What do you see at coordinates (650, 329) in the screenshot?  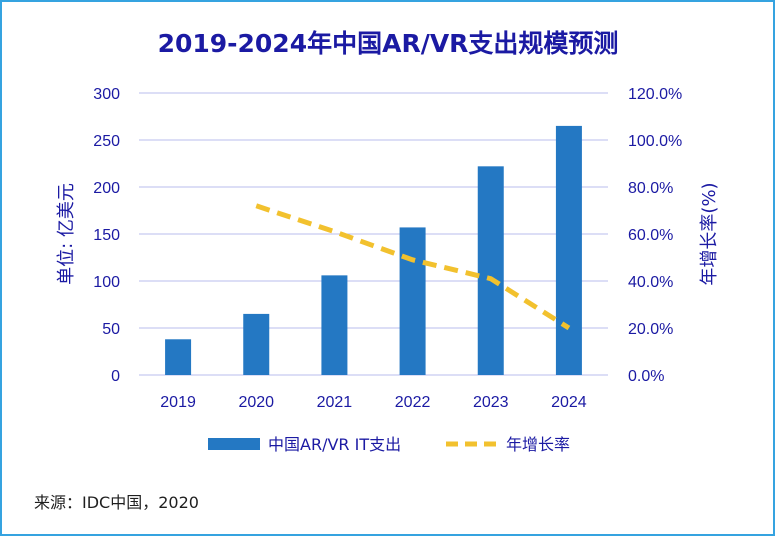 I see `y2-tick-label: 20.0%` at bounding box center [650, 329].